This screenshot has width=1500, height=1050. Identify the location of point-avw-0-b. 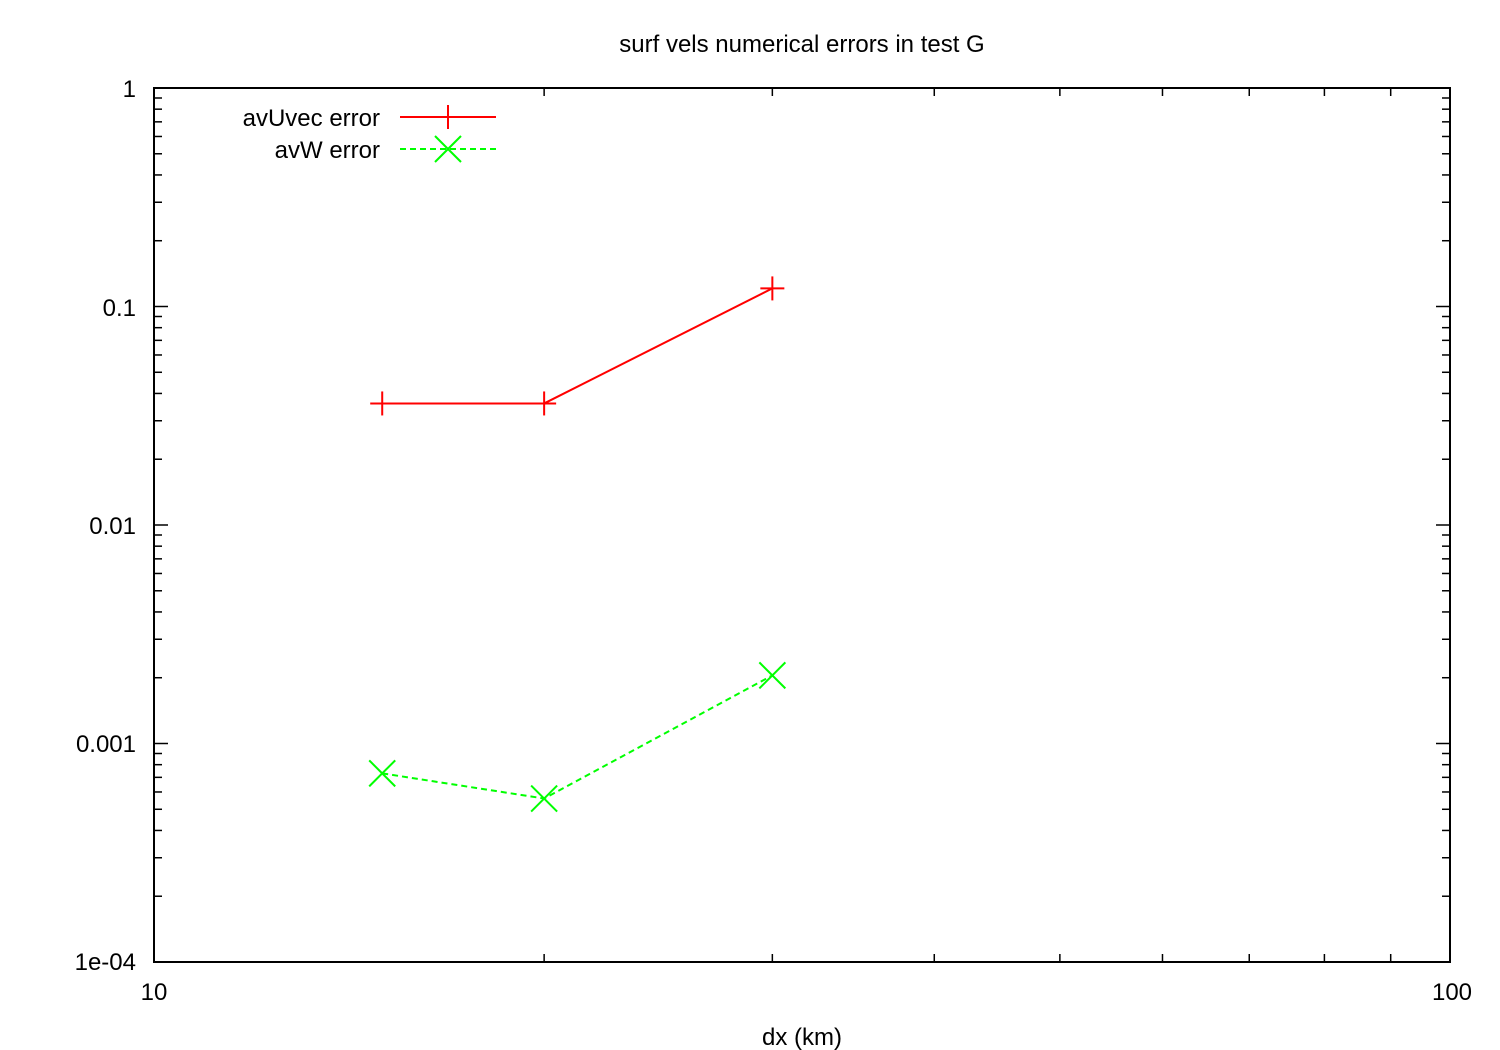
(382, 773).